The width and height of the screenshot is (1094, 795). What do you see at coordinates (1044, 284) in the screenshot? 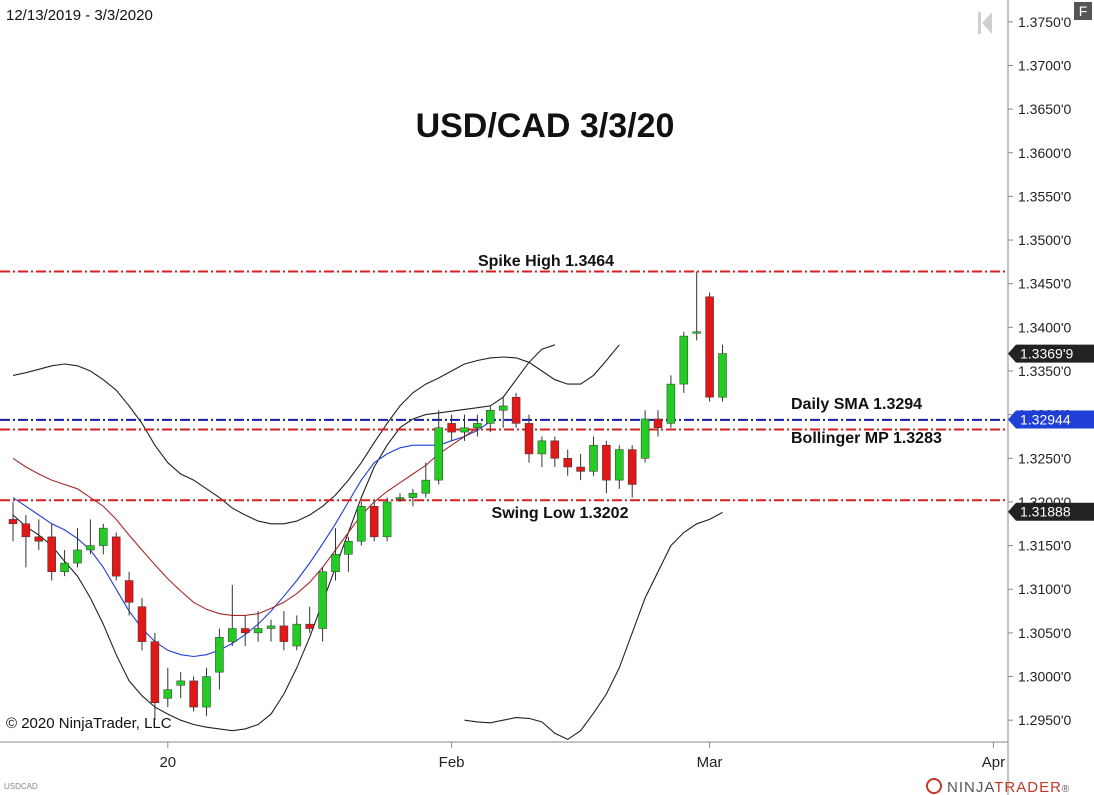
I see `y-tick-label: 1.3450'0` at bounding box center [1044, 284].